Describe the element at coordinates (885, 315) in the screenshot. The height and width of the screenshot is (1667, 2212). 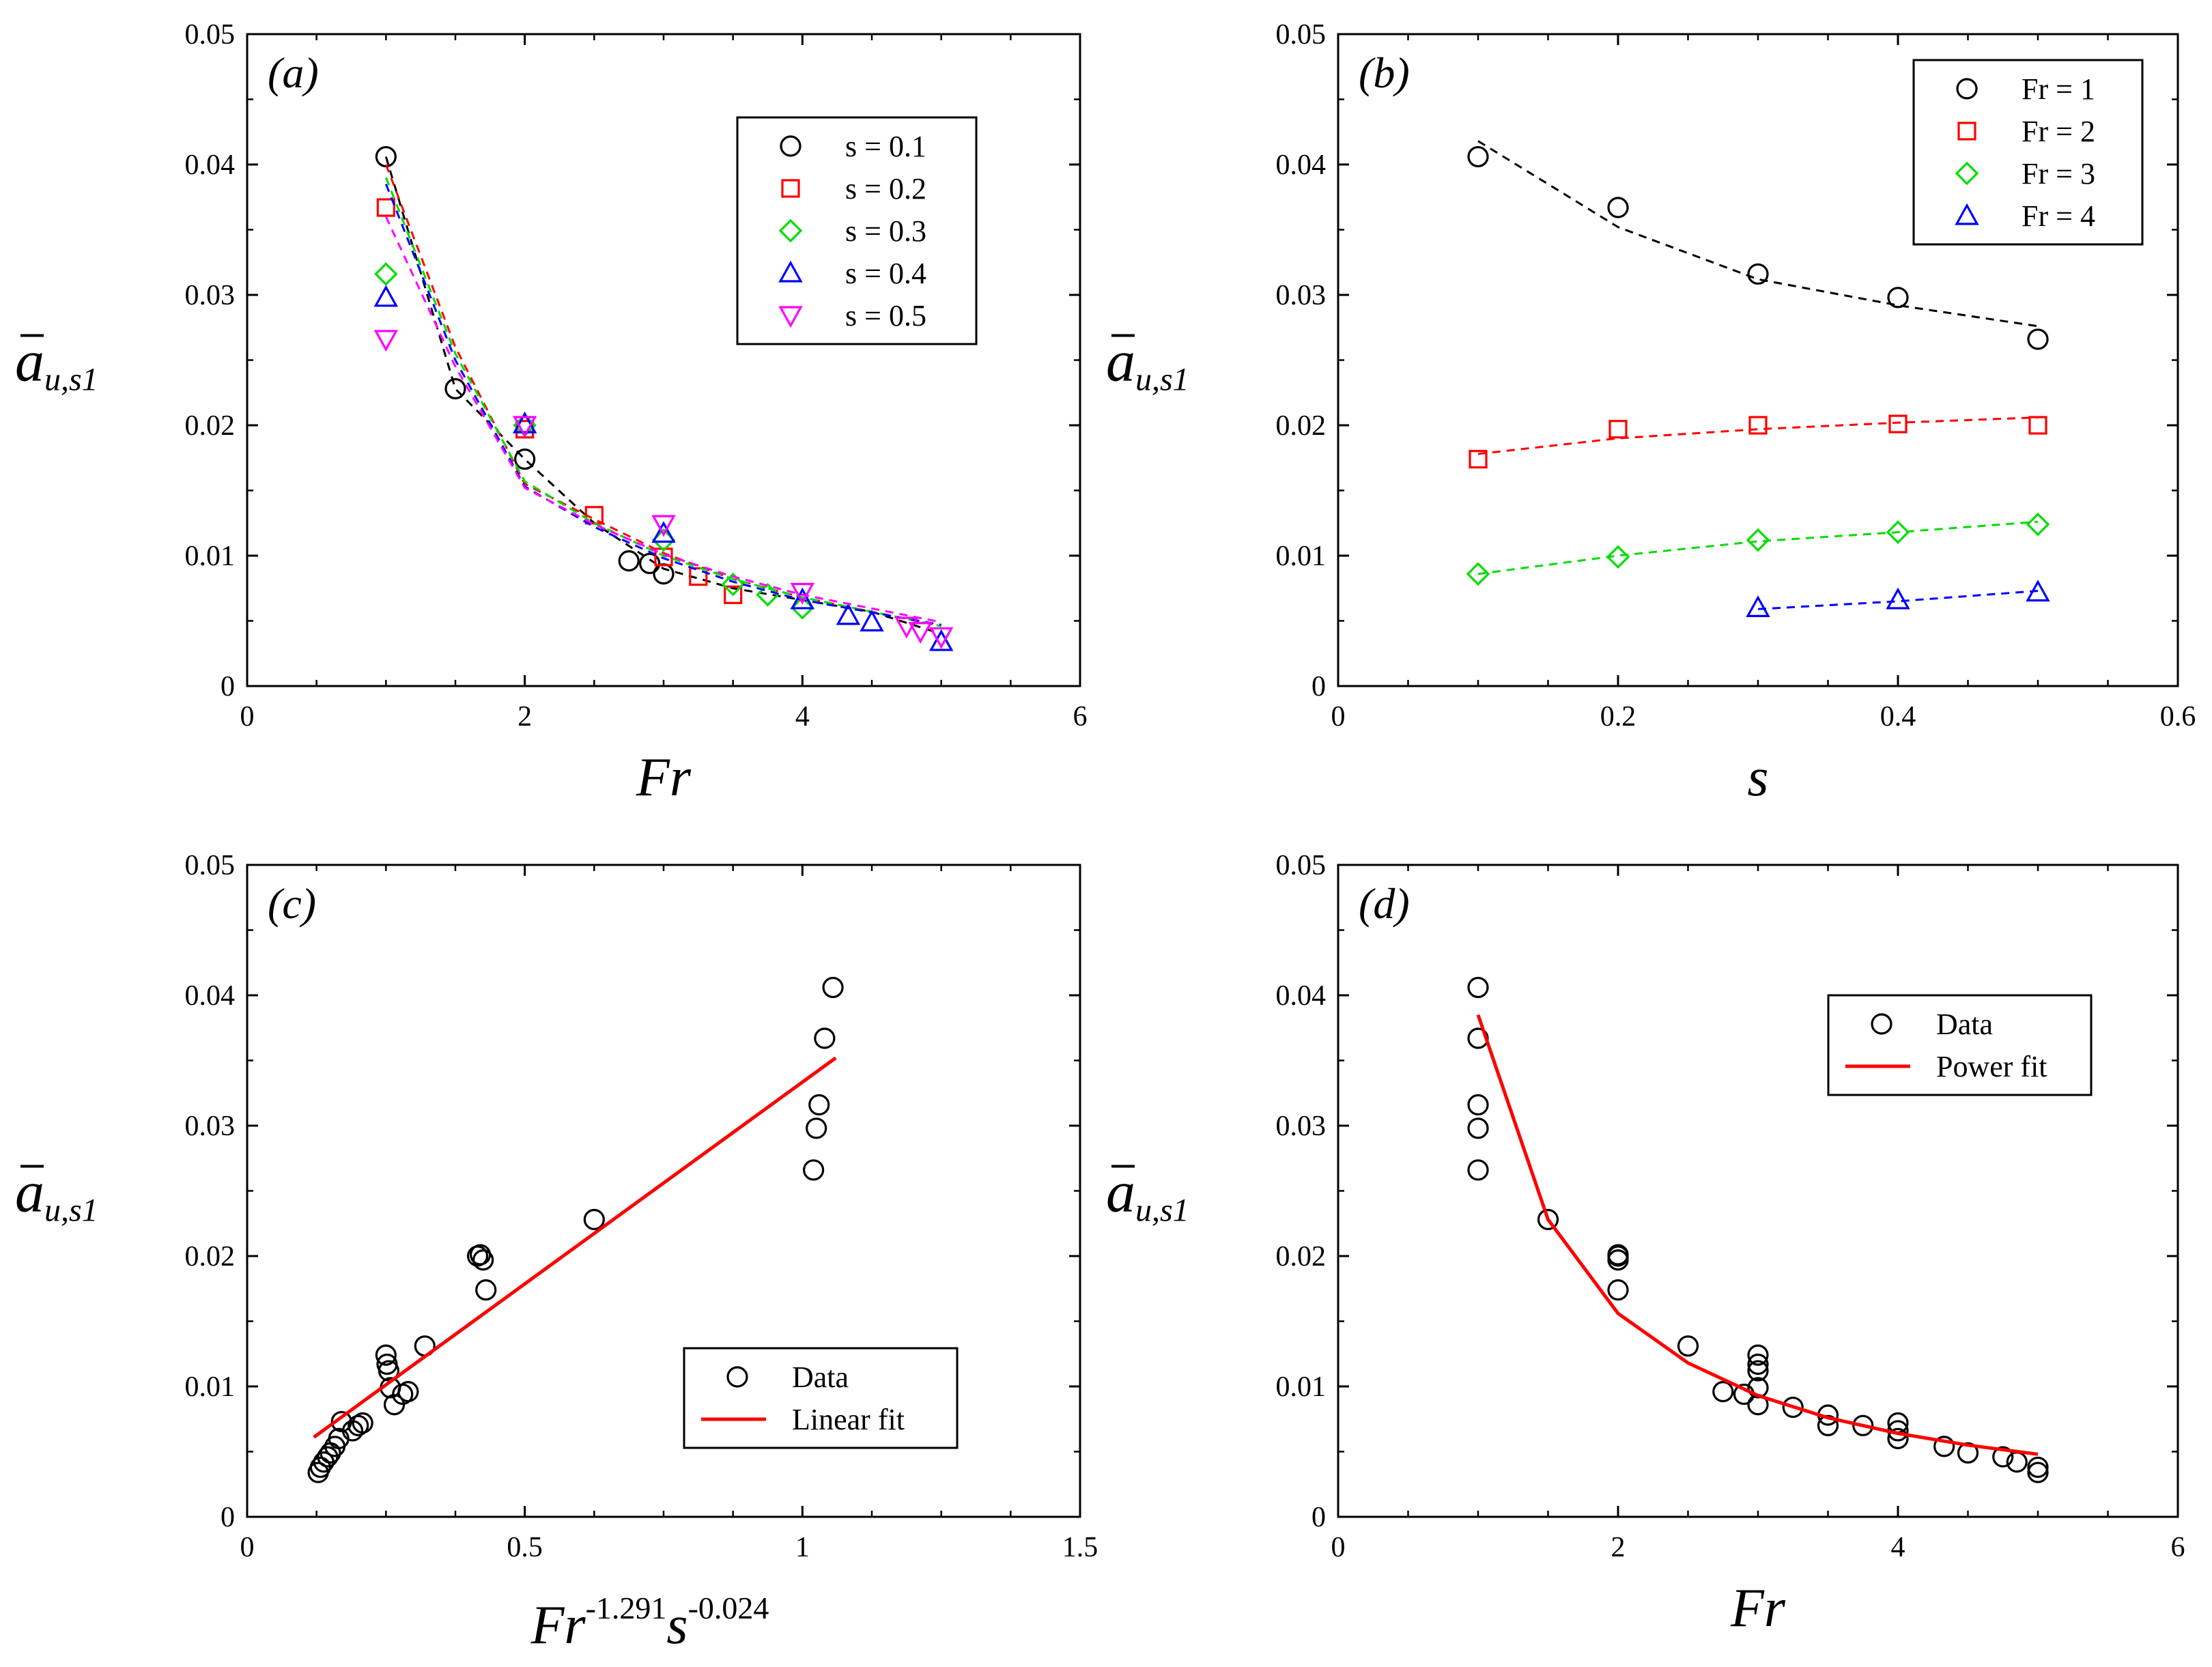
I see `legend-label: s = 0.5` at that location.